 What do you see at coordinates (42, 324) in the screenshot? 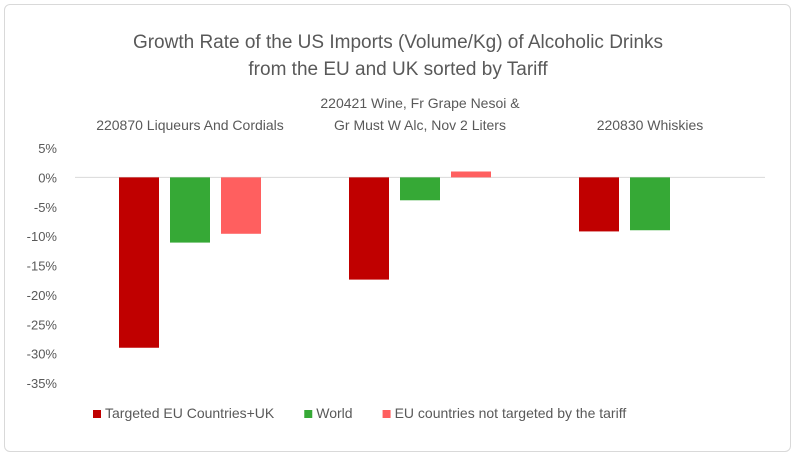
I see `y-tick-label: -25%` at bounding box center [42, 324].